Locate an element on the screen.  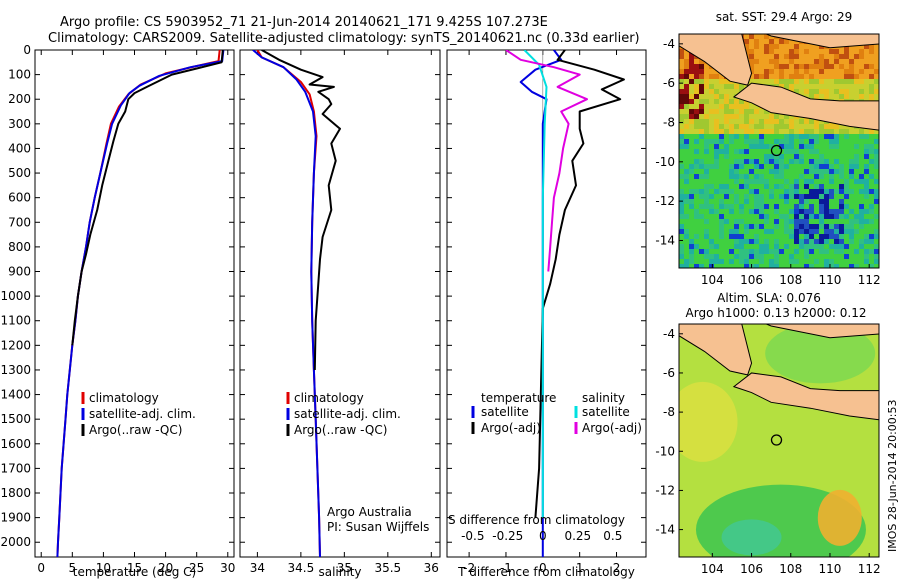
x-tick-label: 1 is located at coordinates (580, 568).